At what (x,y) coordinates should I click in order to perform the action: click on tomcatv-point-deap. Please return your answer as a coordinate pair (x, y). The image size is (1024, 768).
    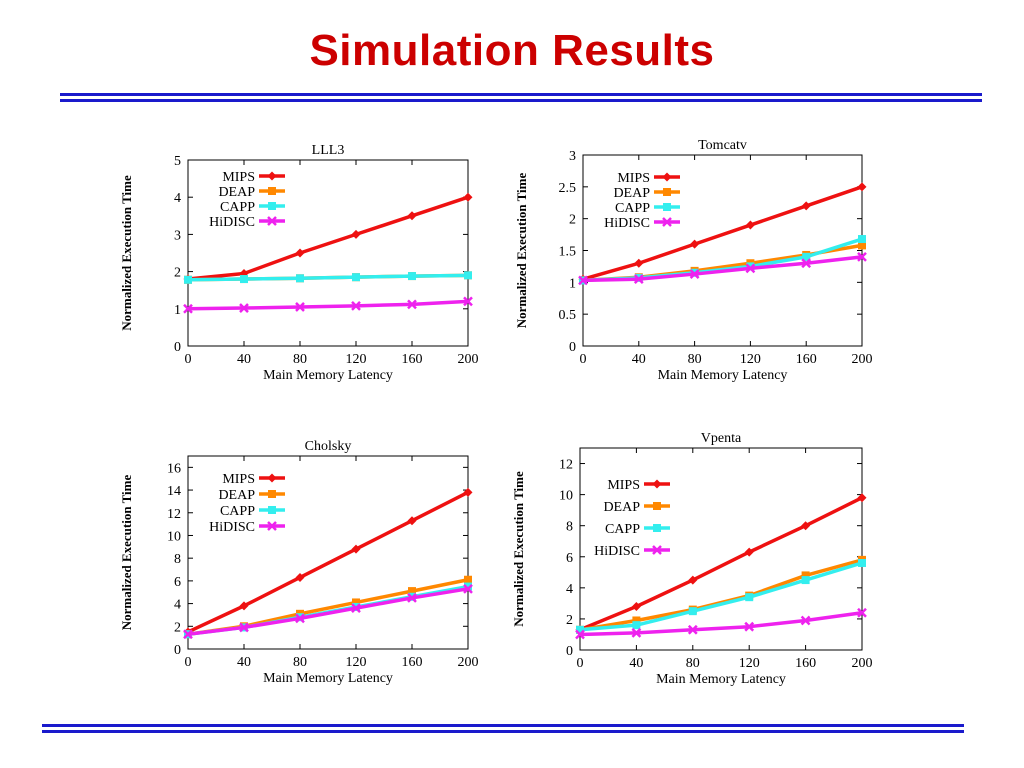
    Looking at the image, I should click on (806, 254).